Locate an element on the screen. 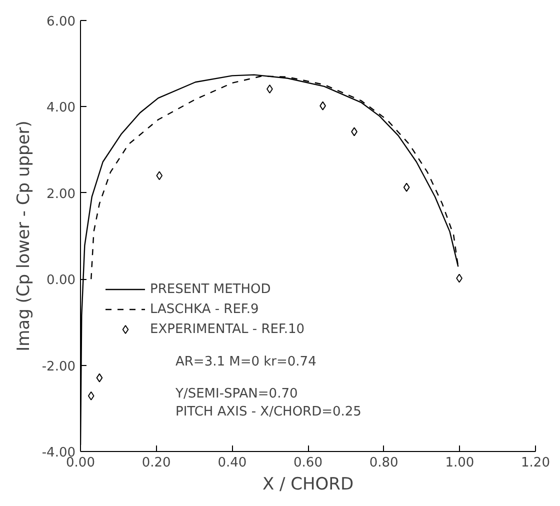 The image size is (560, 506). x-axis-title: X / CHORD is located at coordinates (308, 484).